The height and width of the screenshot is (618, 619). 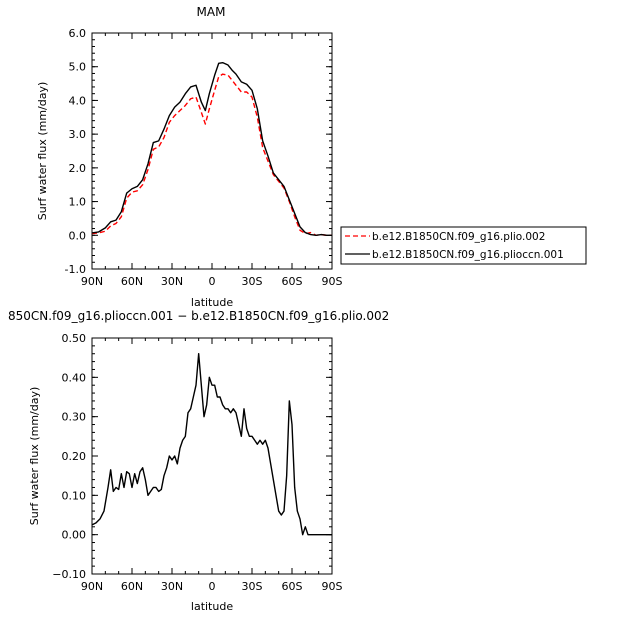 I want to click on y-tick-label: 3.0, so click(x=78, y=134).